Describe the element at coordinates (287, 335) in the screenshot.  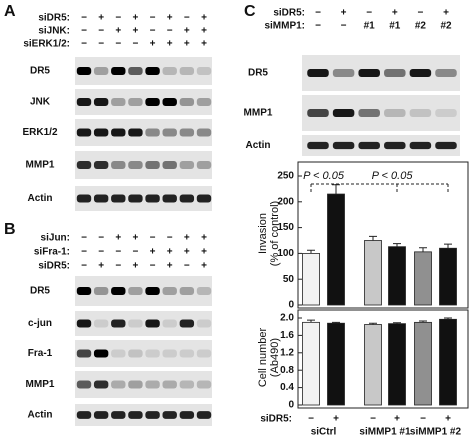
I see `y-tick-label: 1.6` at that location.